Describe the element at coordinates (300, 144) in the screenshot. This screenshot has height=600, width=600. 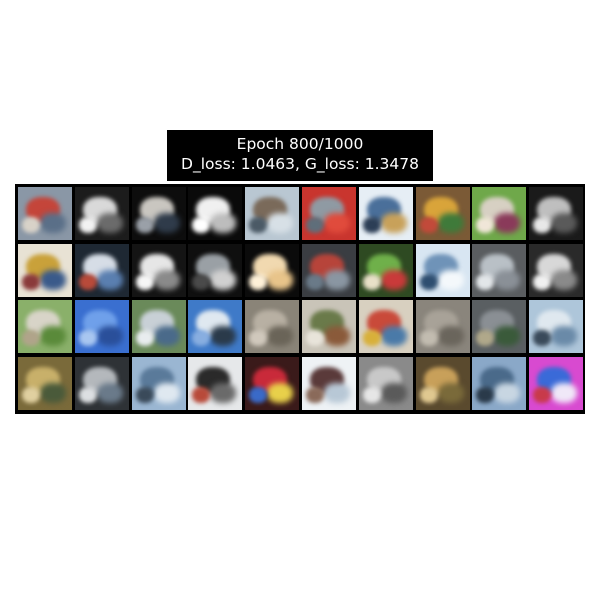
I see `epoch-label: Epoch 800/1000` at that location.